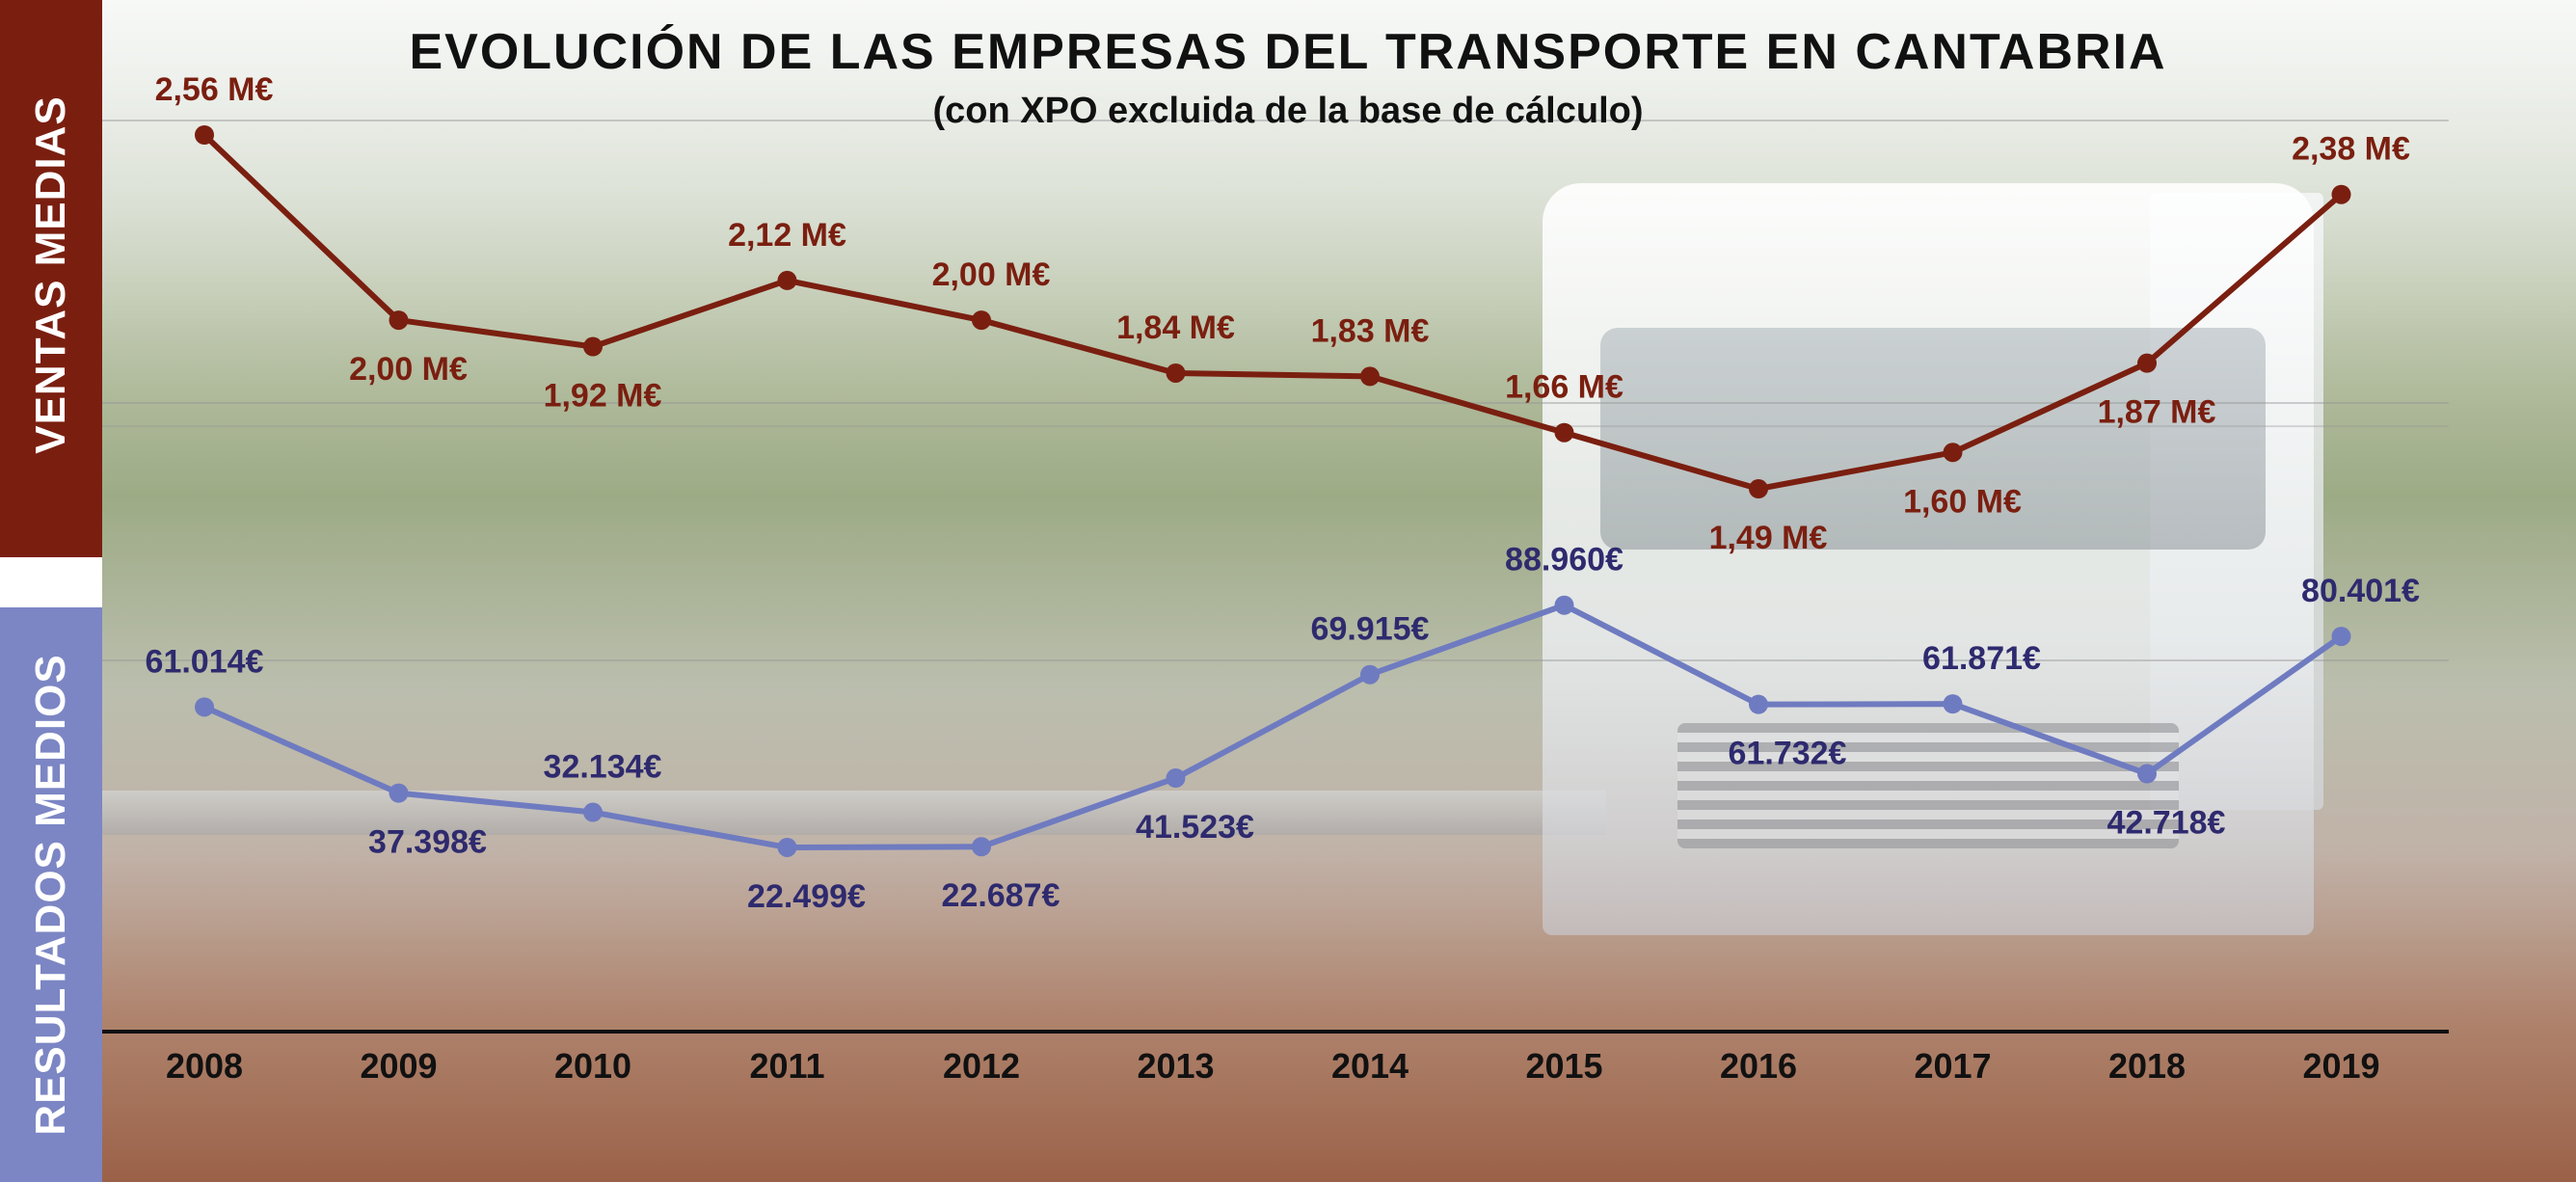  Describe the element at coordinates (603, 767) in the screenshot. I see `data-label: 32.134€` at that location.